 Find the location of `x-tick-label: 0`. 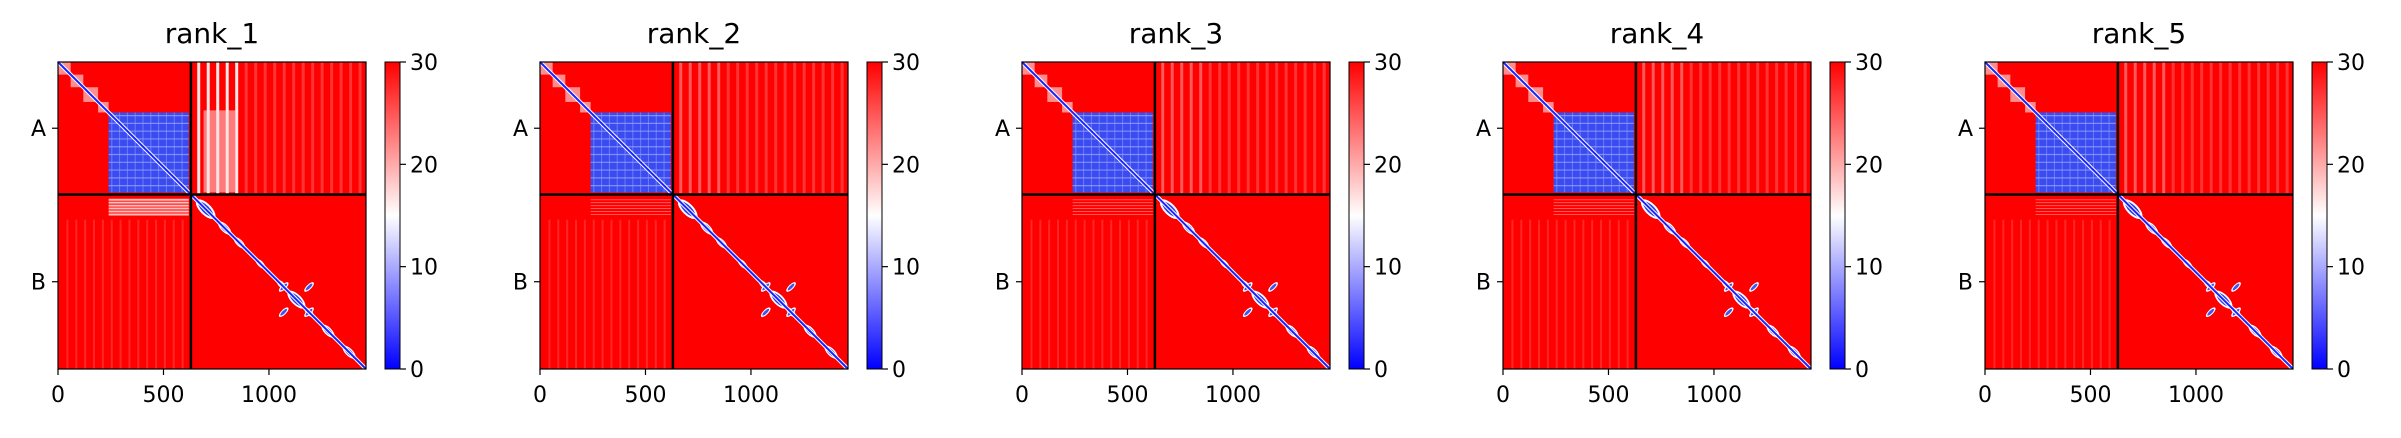

x-tick-label: 0 is located at coordinates (1503, 395).